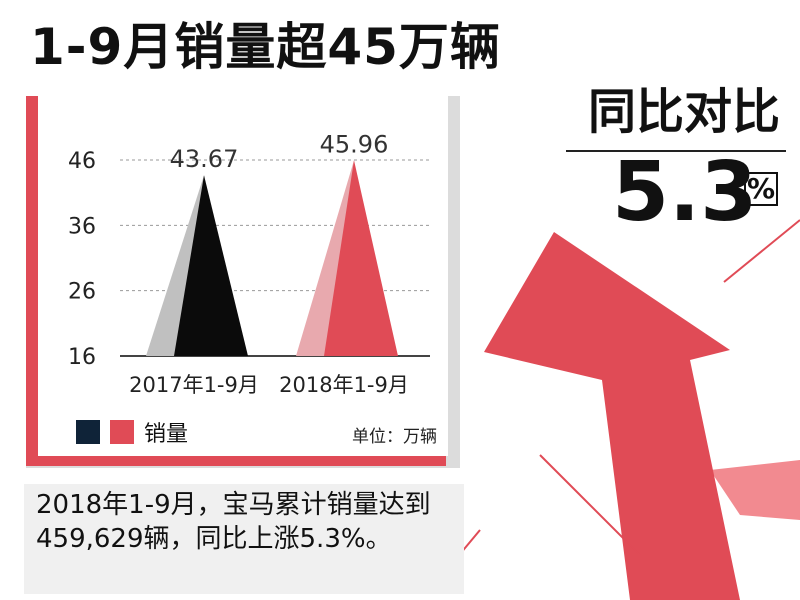 This screenshot has width=800, height=600. Describe the element at coordinates (683, 112) in the screenshot. I see `yoy-label: 同比对比` at that location.